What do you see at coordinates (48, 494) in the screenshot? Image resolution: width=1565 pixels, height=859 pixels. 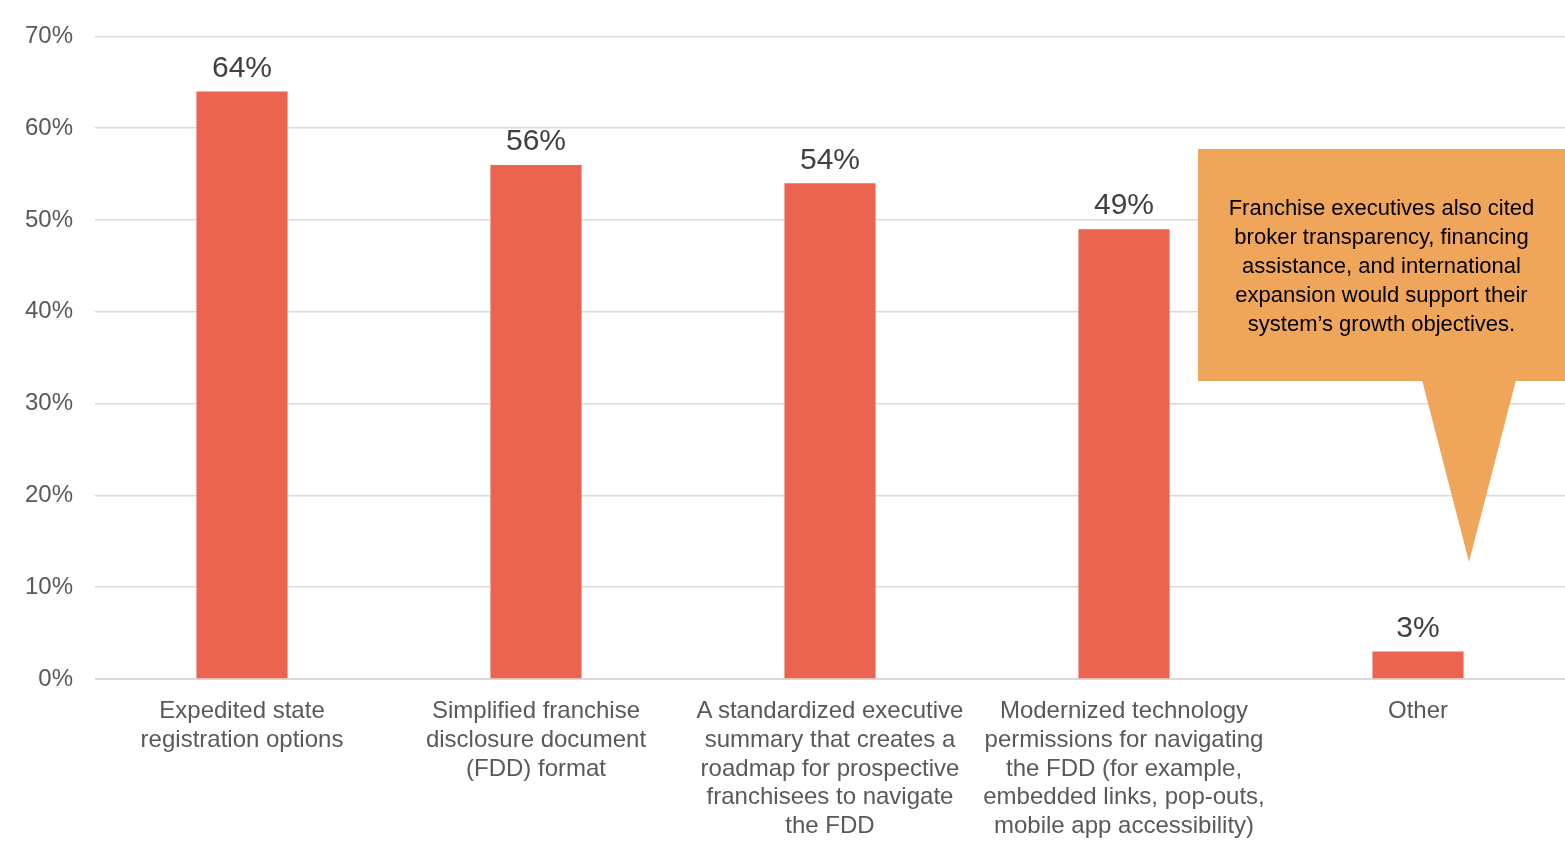 I see `y-tick-label: 20%` at bounding box center [48, 494].